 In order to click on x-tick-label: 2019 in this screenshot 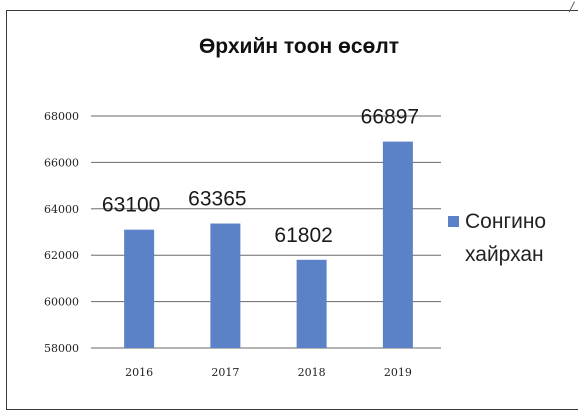, I will do `click(398, 372)`.